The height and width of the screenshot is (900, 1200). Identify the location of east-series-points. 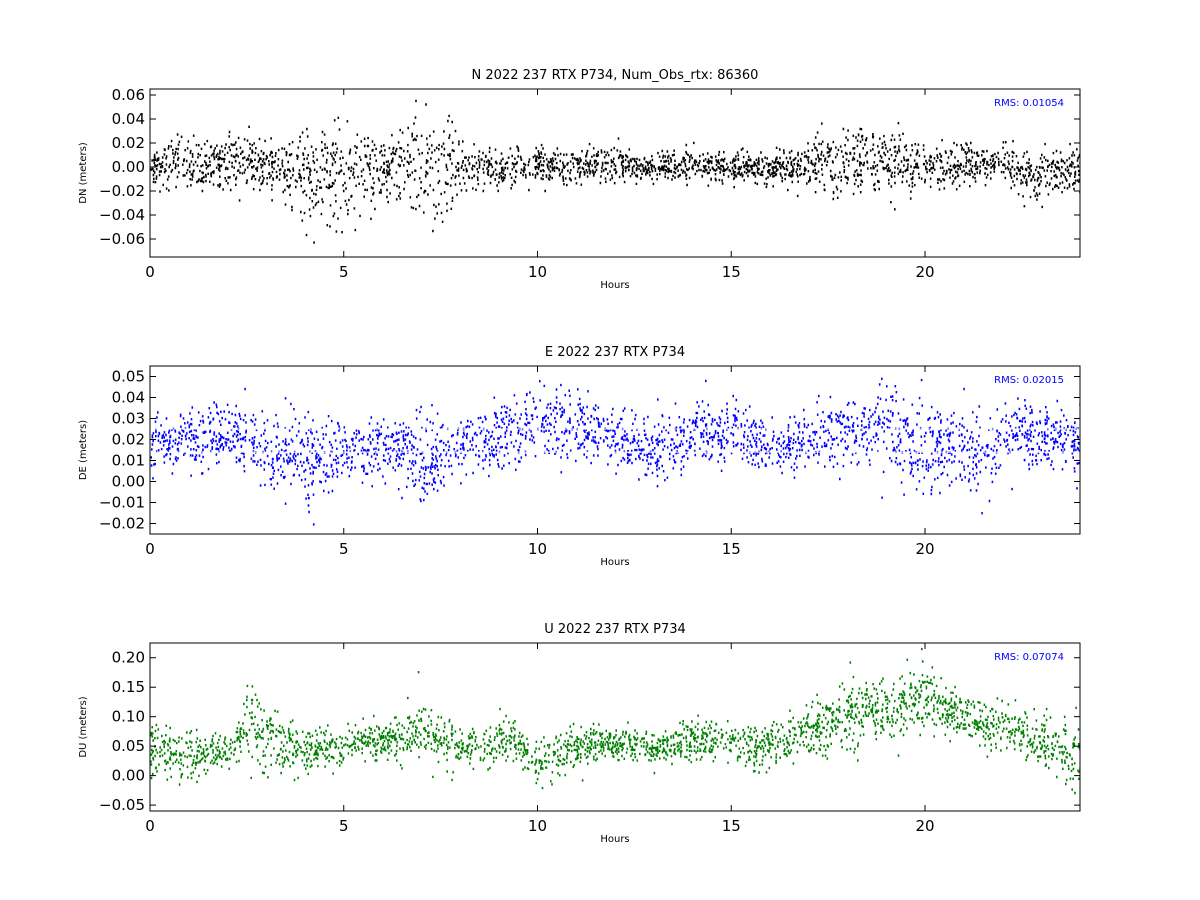
(615, 451).